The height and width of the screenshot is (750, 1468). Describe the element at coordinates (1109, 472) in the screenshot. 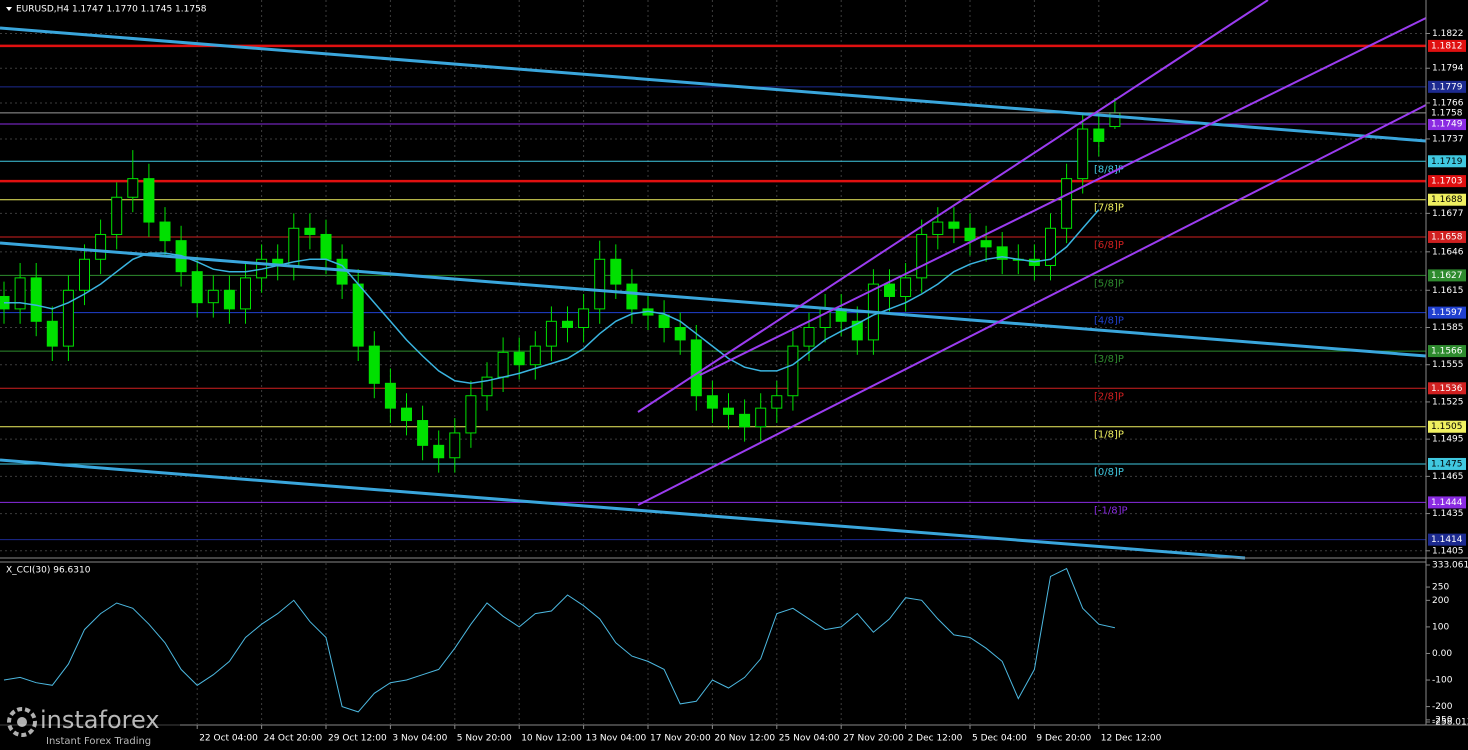

I see `level-tag: [0/8]P` at that location.